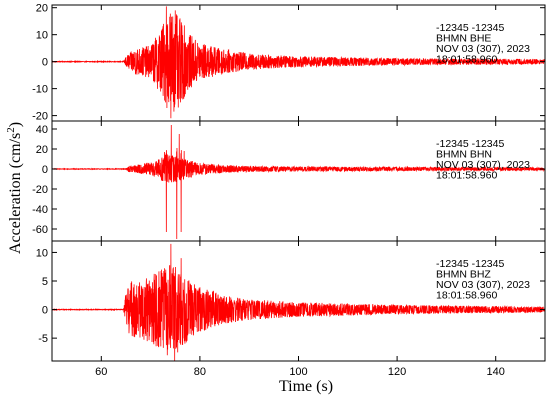 This screenshot has width=550, height=400. I want to click on station-annotation-line: BHMN BHZ, so click(463, 275).